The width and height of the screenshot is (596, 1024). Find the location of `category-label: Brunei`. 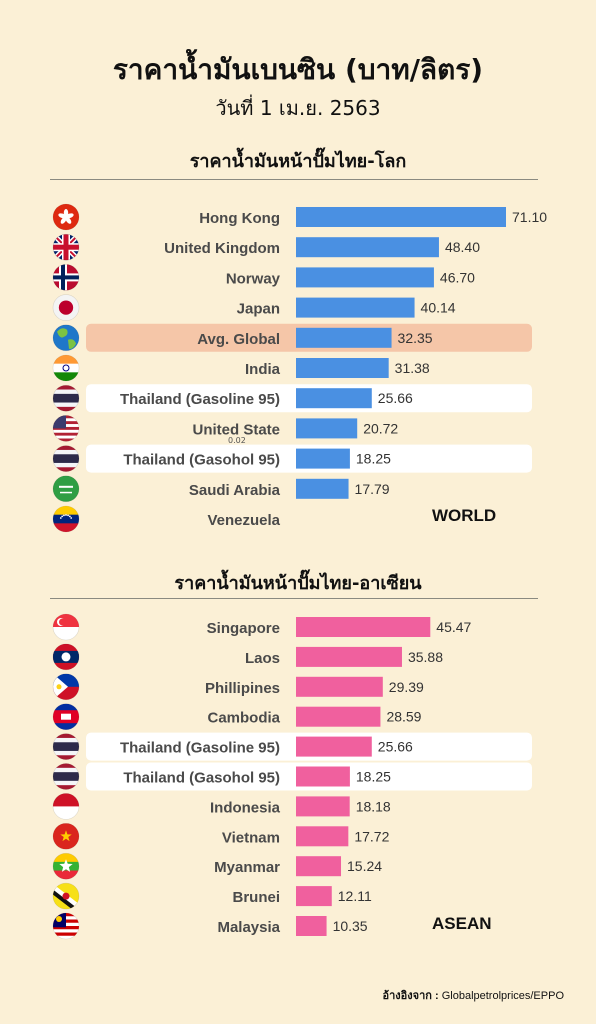

category-label: Brunei is located at coordinates (256, 897).